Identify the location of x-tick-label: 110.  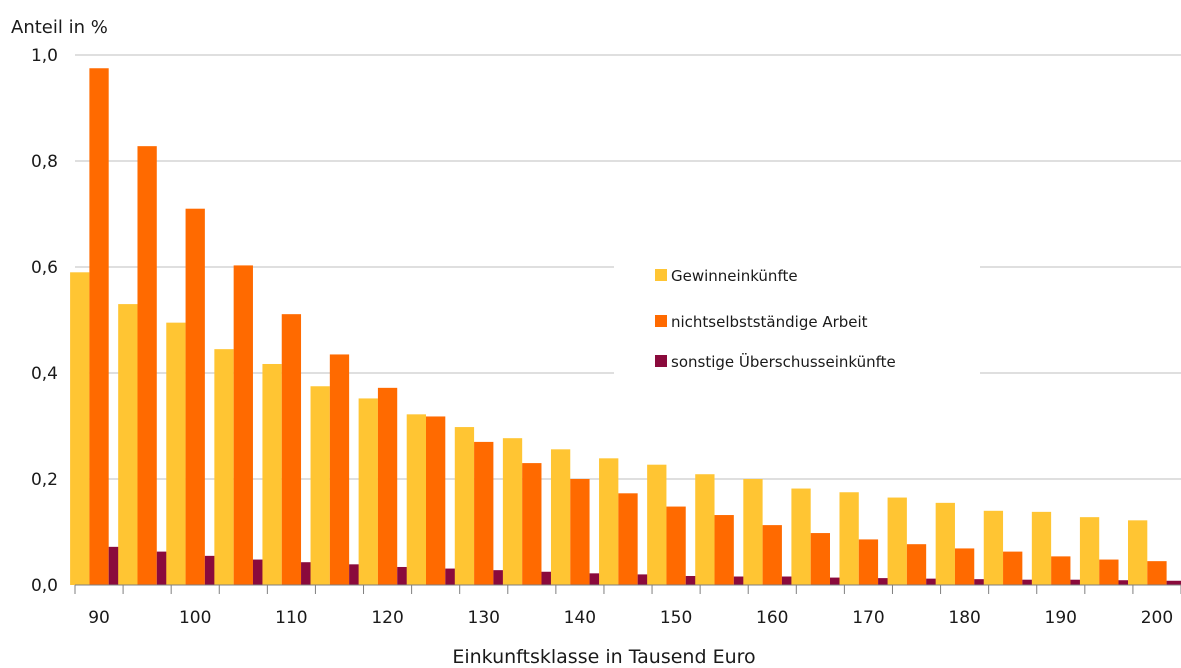
(291, 618).